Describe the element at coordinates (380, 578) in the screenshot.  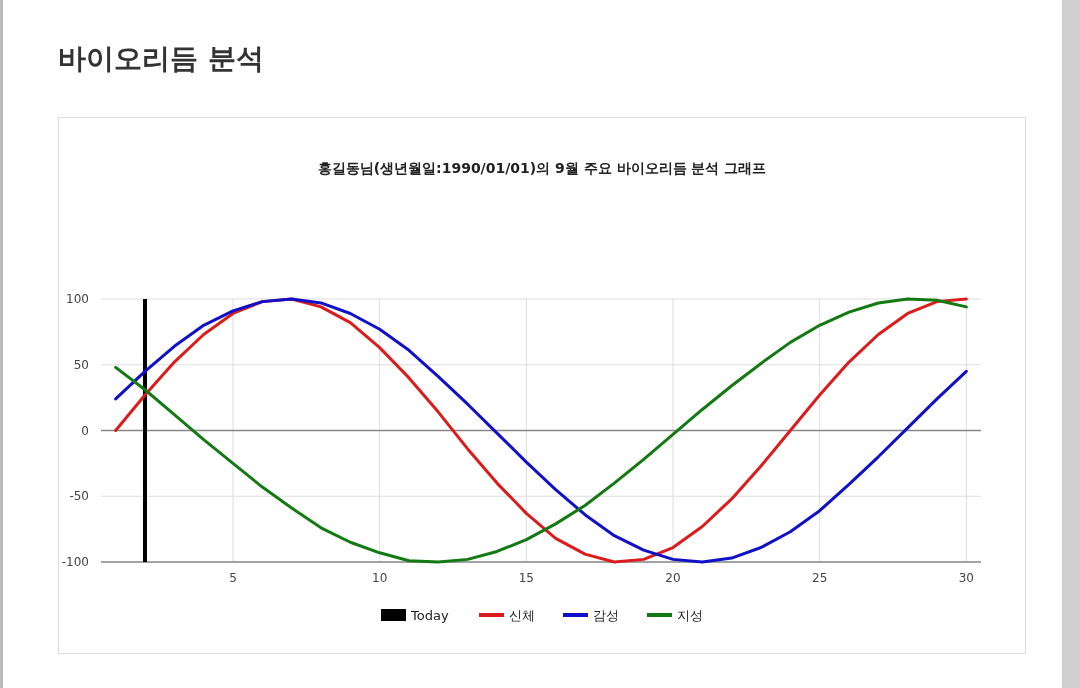
I see `x-tick-label: 10` at that location.